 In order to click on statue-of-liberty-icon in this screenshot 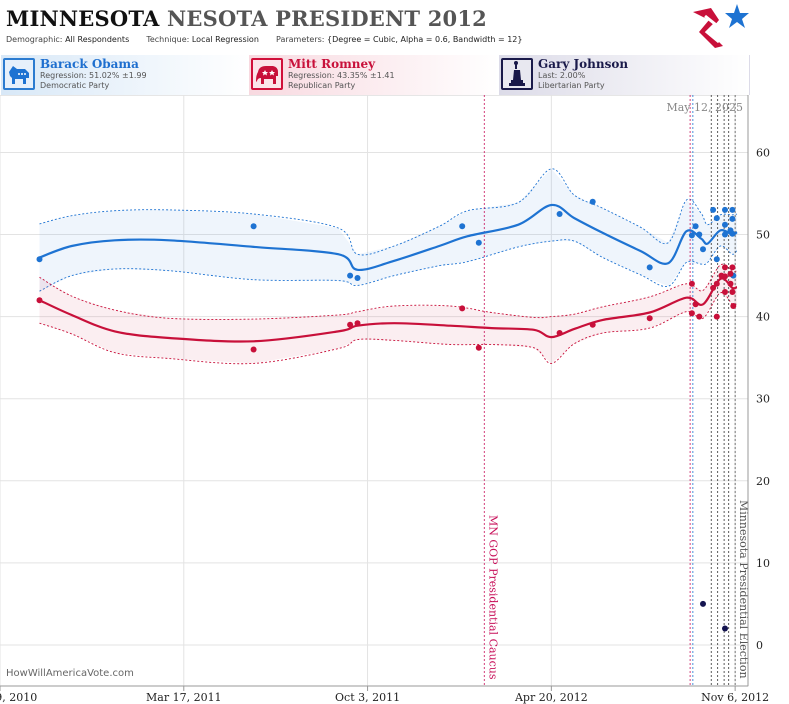, I will do `click(517, 74)`.